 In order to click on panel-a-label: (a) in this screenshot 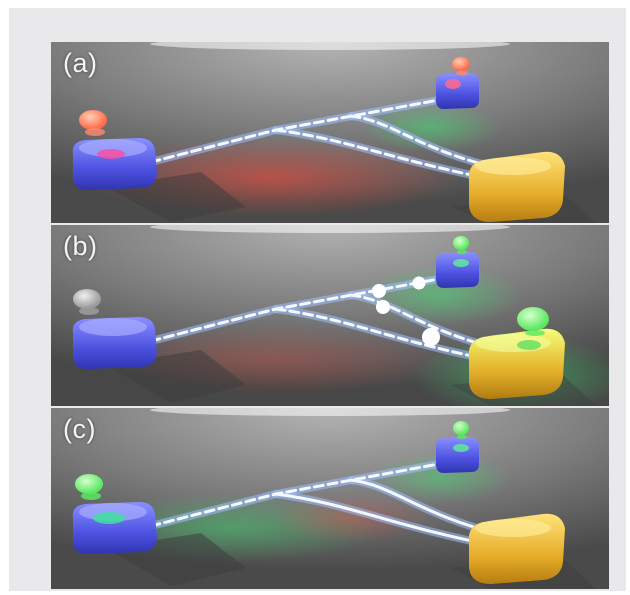, I will do `click(80, 63)`.